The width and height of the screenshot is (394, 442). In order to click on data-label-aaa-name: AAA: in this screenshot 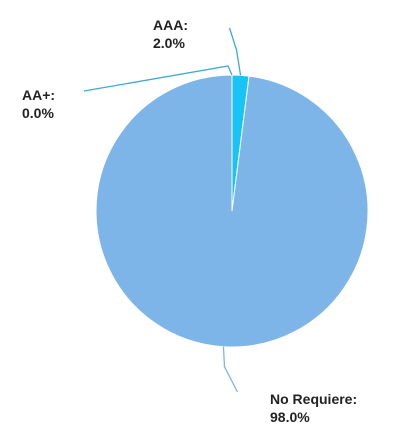, I will do `click(171, 25)`.